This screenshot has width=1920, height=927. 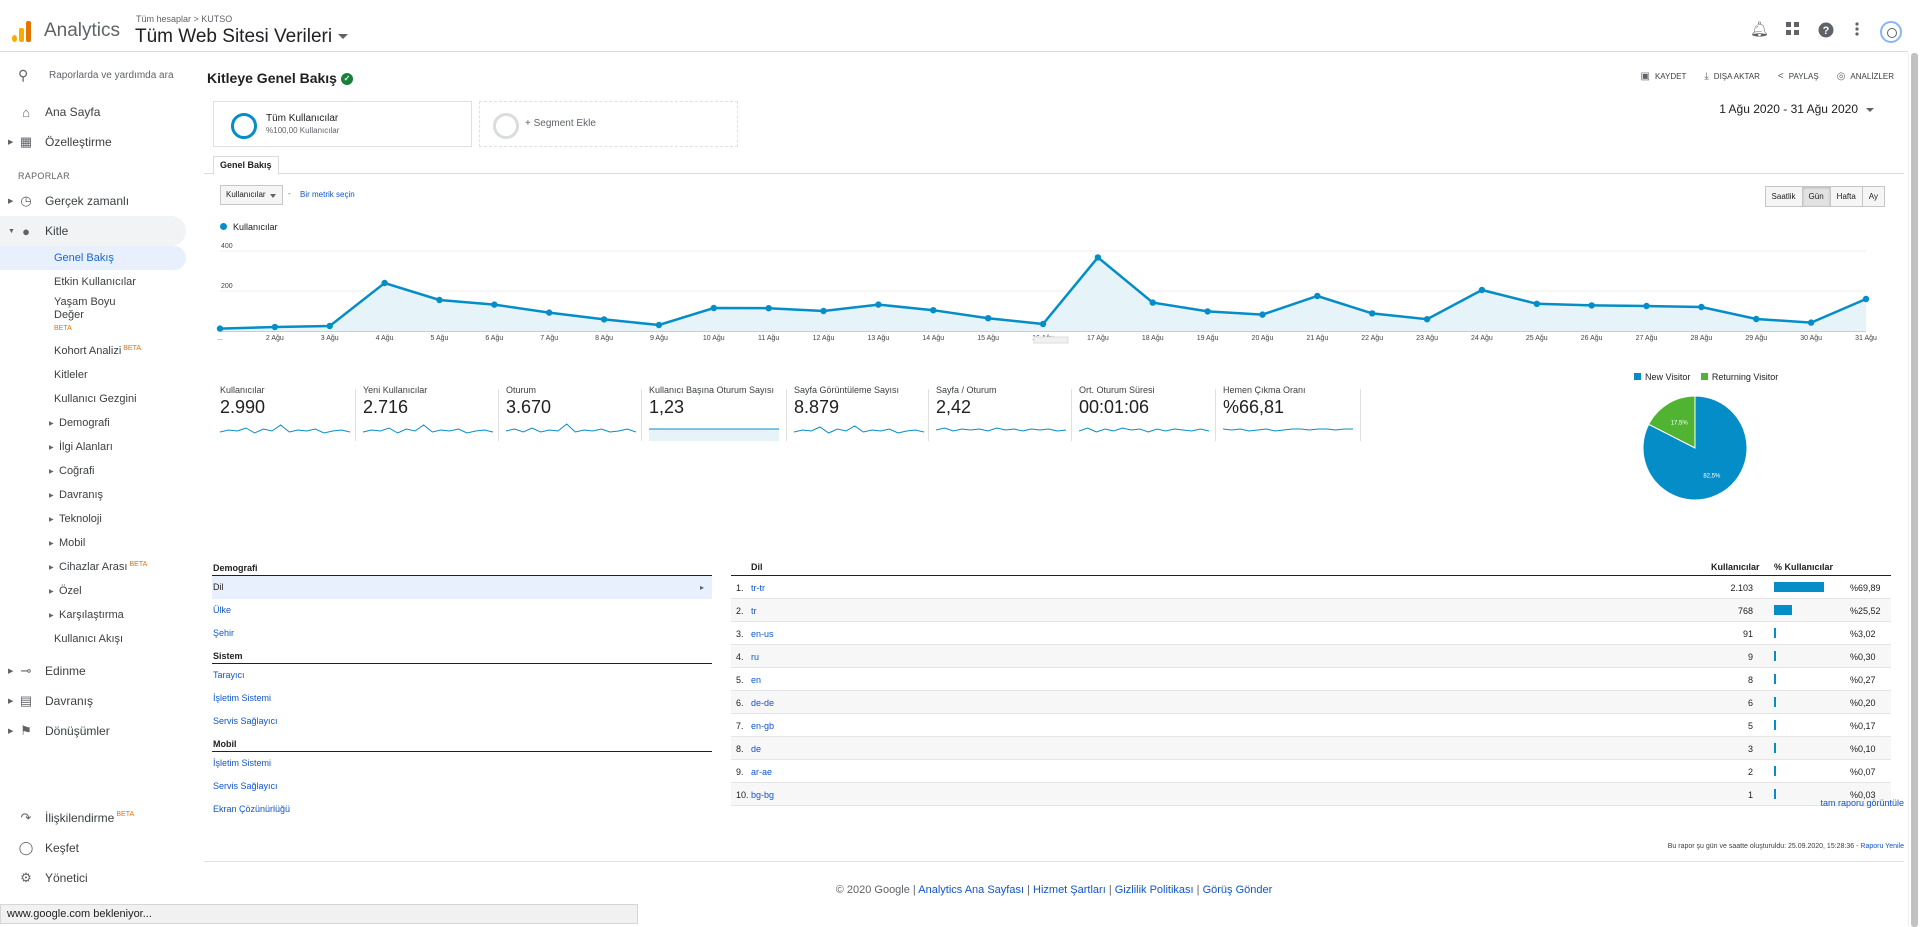 I want to click on bell-icon: 🔔︎, so click(x=1760, y=29).